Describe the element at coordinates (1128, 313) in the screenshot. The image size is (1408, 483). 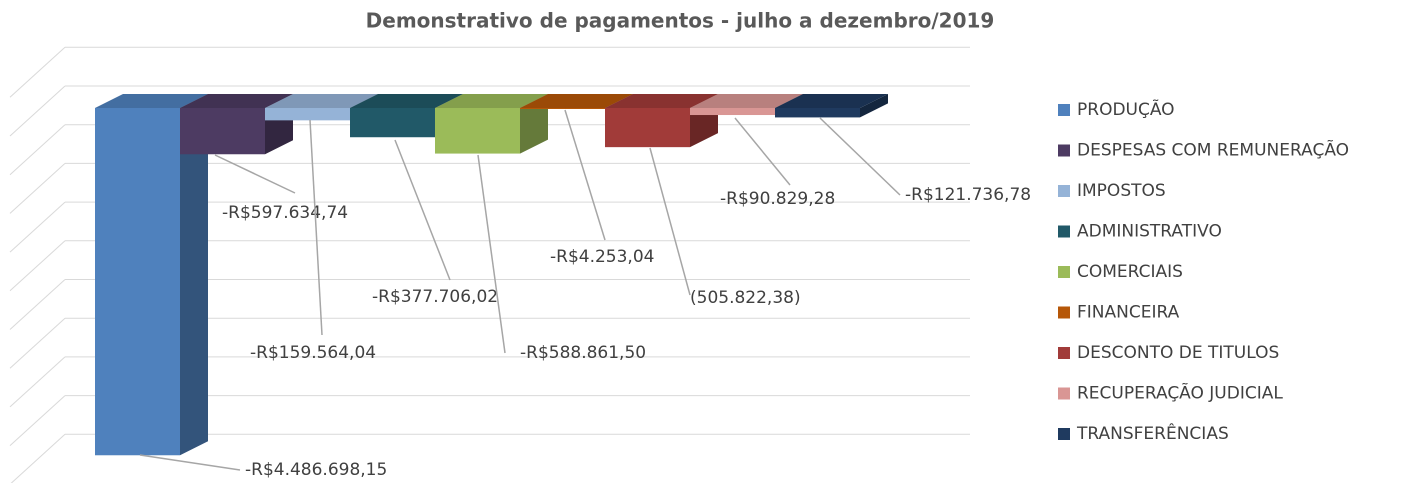
I see `legend-label: FINANCEIRA` at that location.